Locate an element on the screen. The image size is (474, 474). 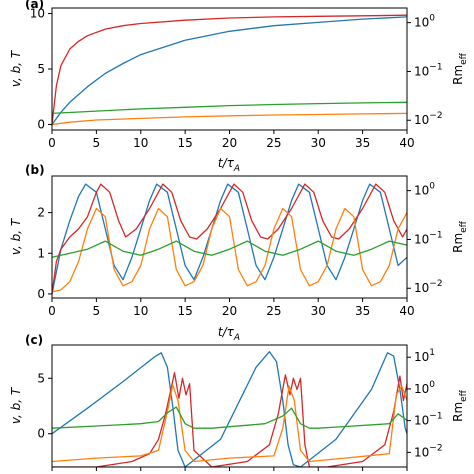
panel-c-label: (c) is located at coordinates (34, 340).